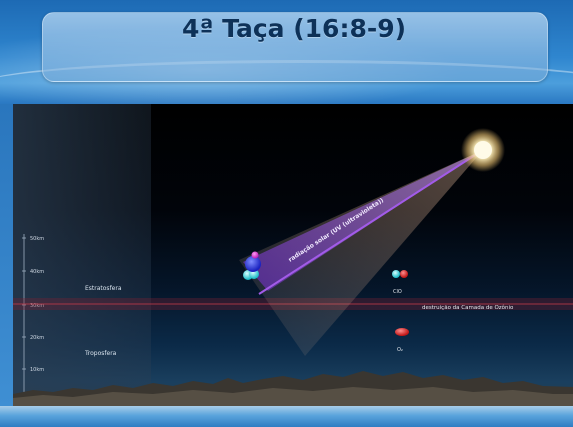 Image resolution: width=573 pixels, height=427 pixels. Describe the element at coordinates (396, 274) in the screenshot. I see `clo-atom-cl` at that location.